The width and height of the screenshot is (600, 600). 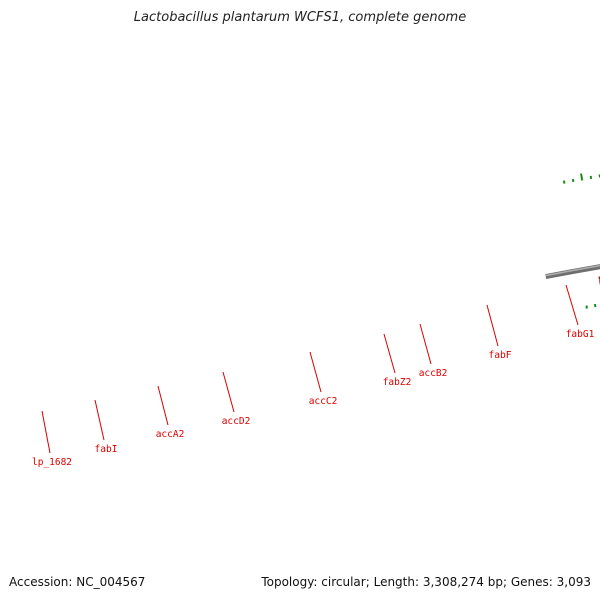 What do you see at coordinates (52, 462) in the screenshot?
I see `gene-label: lp_1682` at bounding box center [52, 462].